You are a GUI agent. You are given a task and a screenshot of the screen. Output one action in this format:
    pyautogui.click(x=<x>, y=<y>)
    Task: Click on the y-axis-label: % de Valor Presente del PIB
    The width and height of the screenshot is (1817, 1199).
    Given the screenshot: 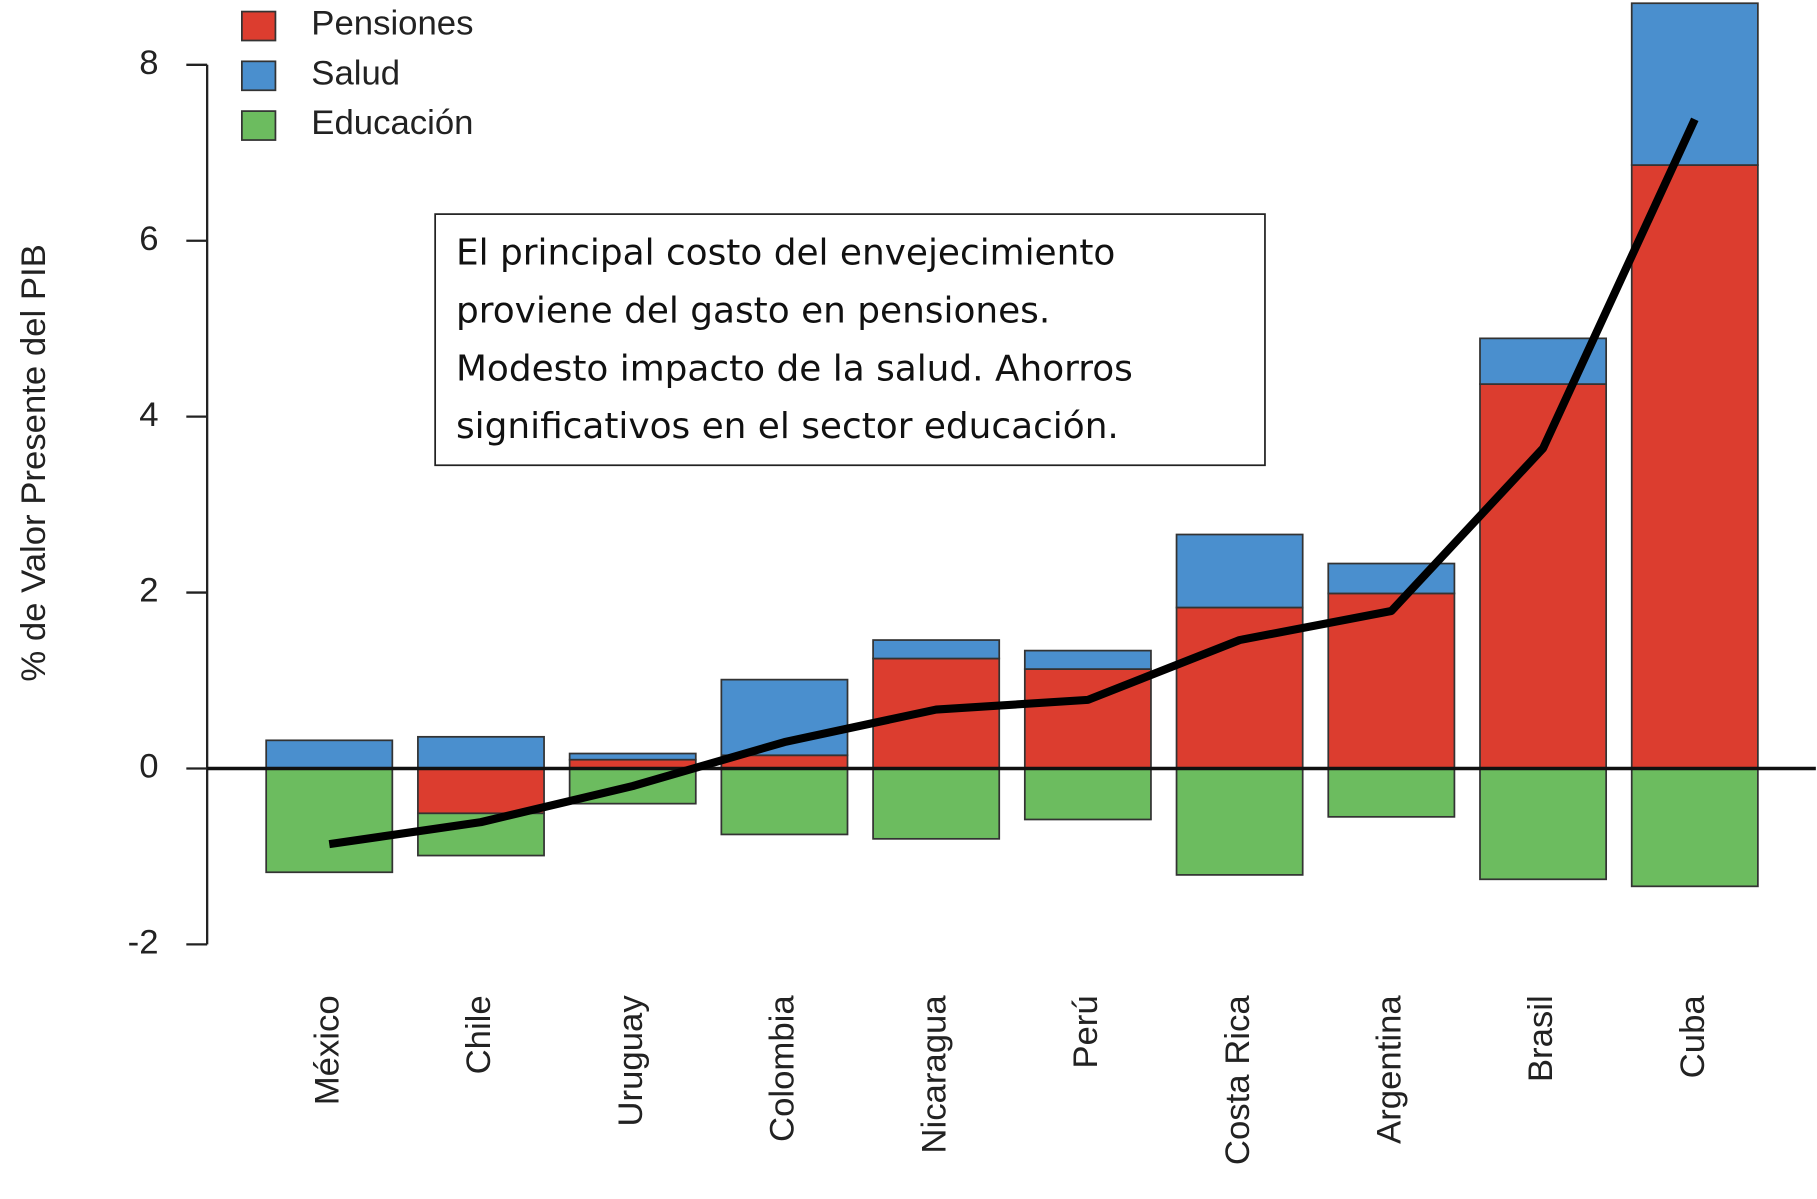 What is the action you would take?
    pyautogui.click(x=34, y=462)
    